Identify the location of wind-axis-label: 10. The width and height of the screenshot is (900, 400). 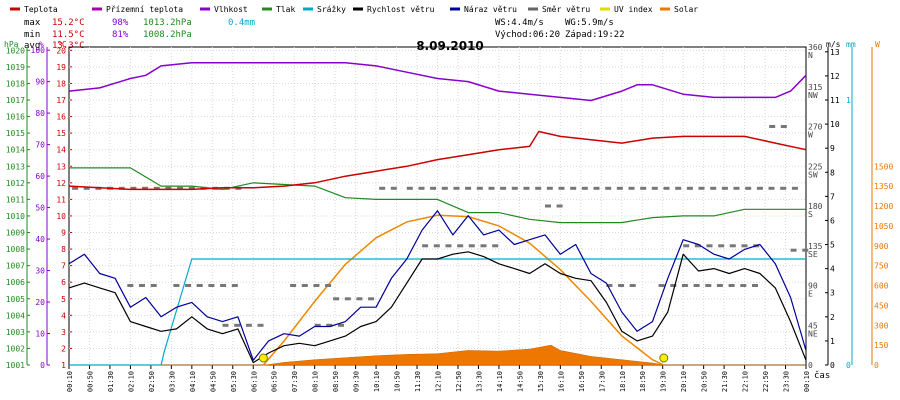
(835, 124).